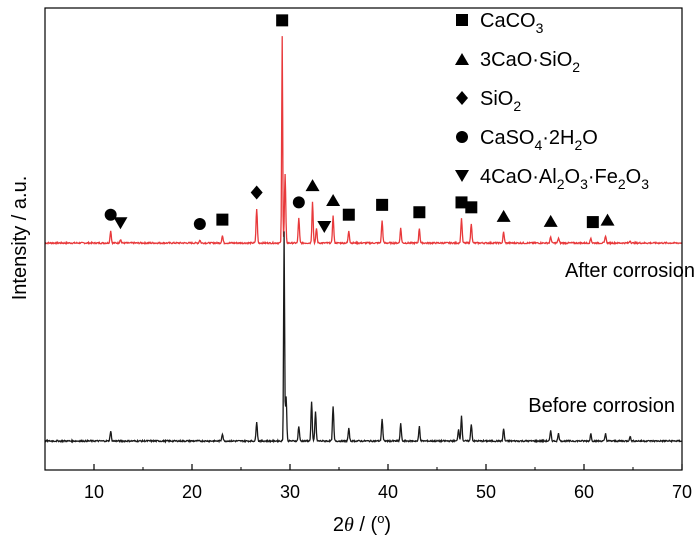 This screenshot has width=700, height=543. I want to click on legend-label-part: ·Fe, so click(603, 177).